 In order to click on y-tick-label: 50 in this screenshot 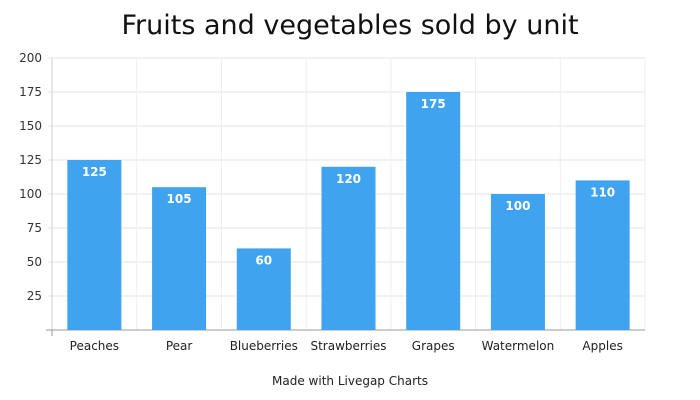, I will do `click(34, 262)`.